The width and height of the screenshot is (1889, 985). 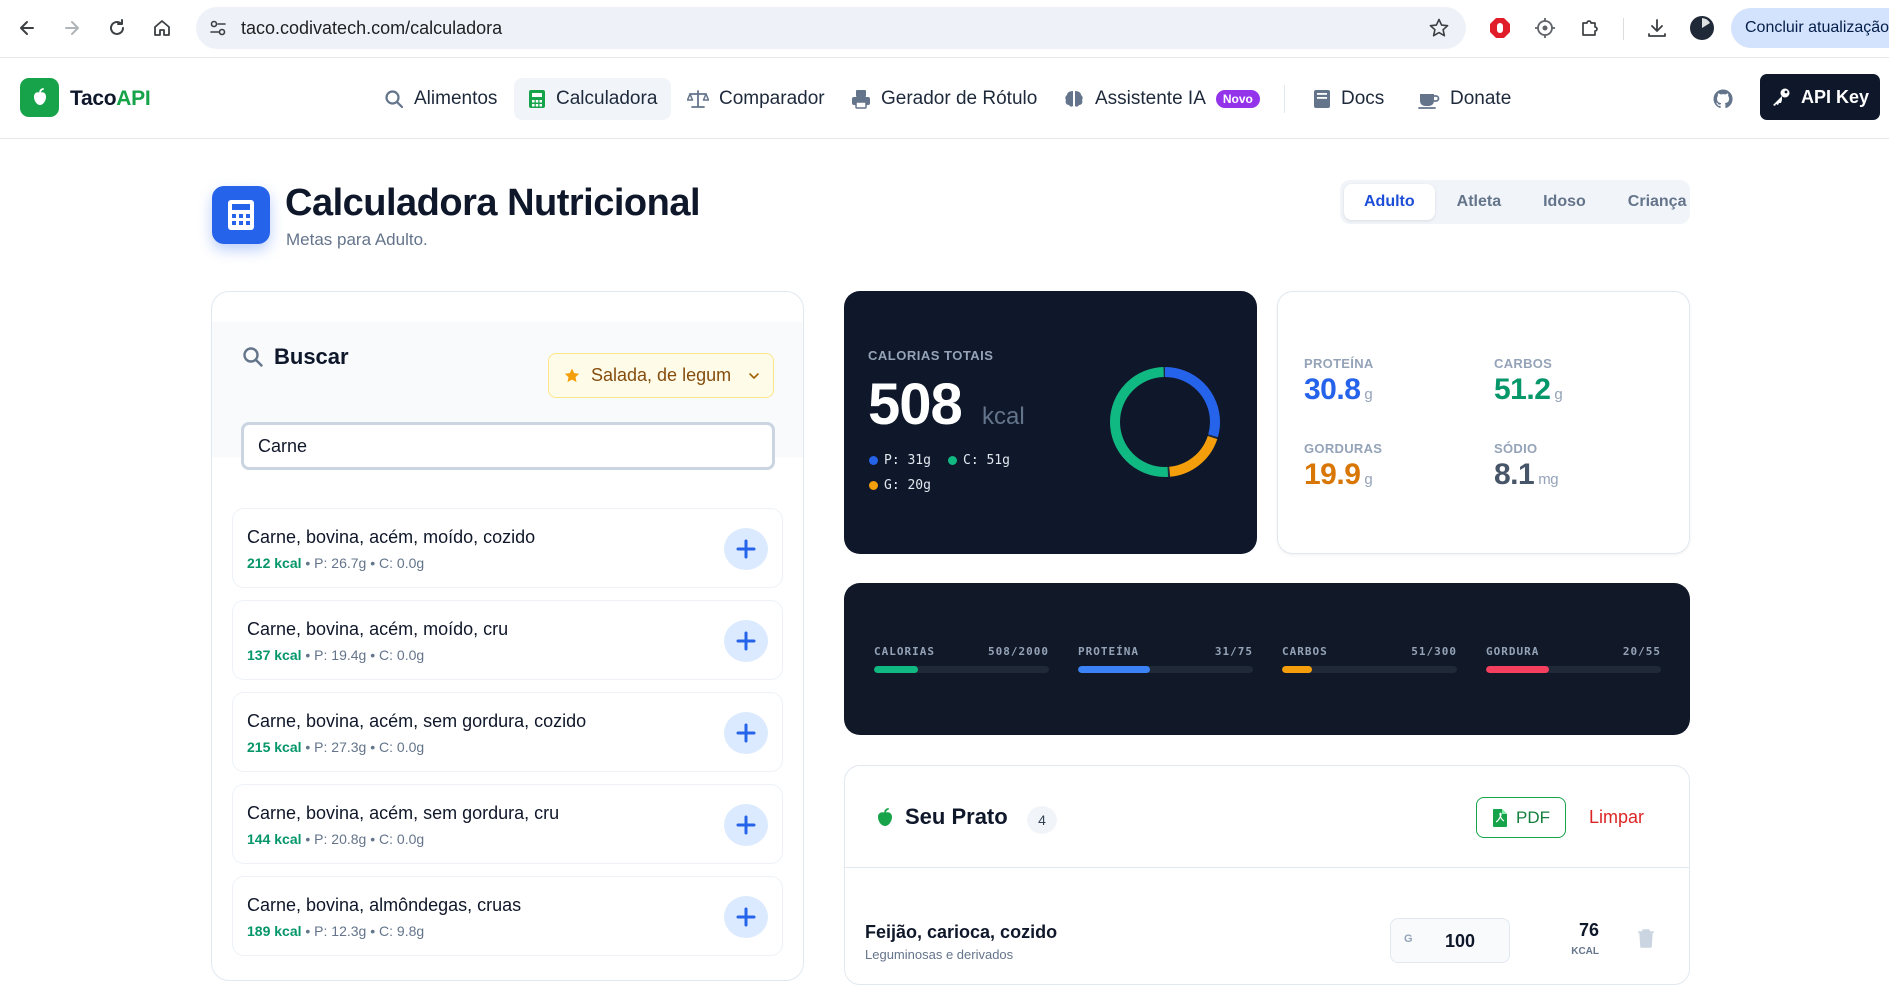 I want to click on adblock-extension-icon, so click(x=1500, y=28).